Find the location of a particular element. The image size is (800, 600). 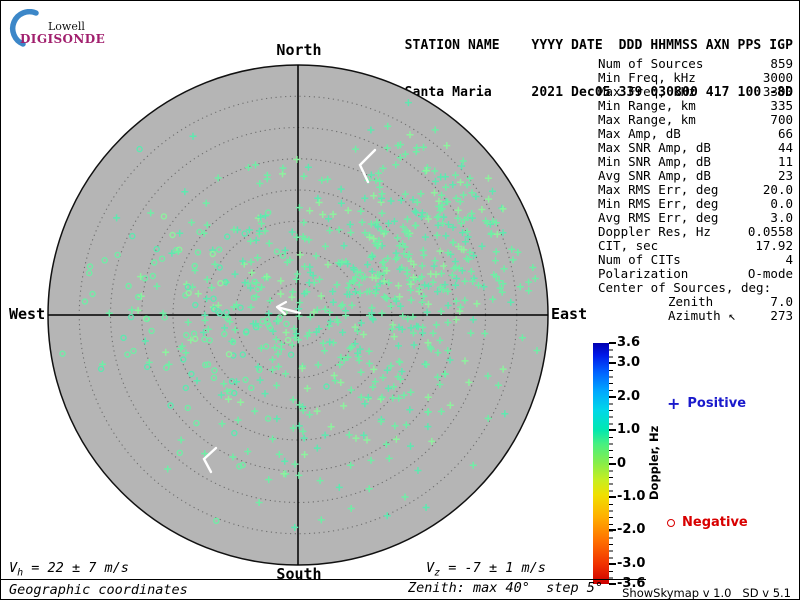

stat-row: Max RMS Err, deg 20.0 is located at coordinates (695, 190).